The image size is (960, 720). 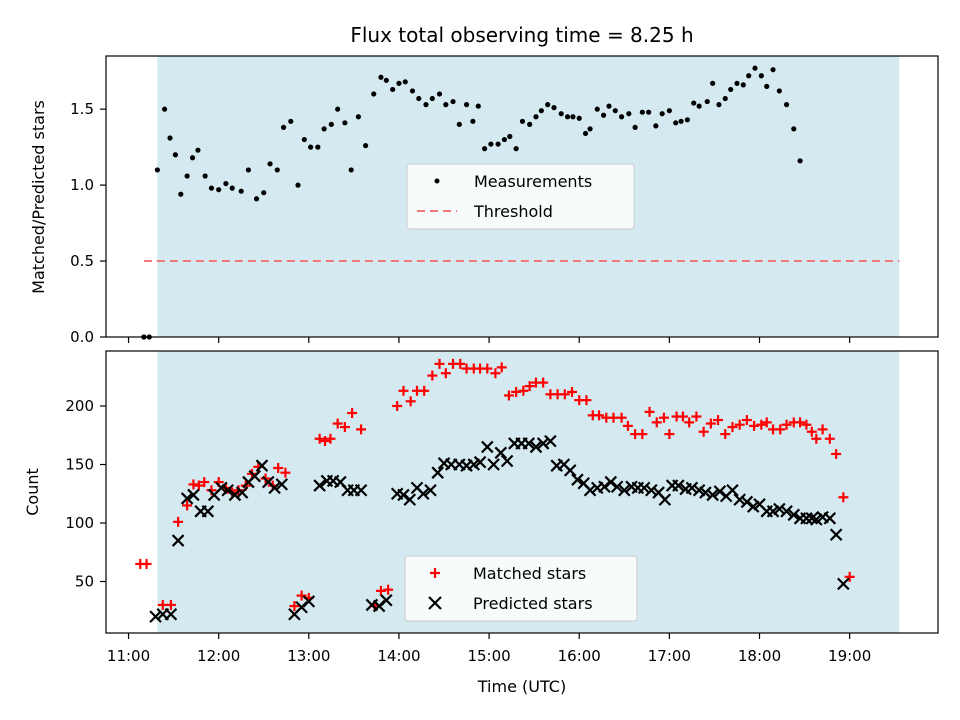 I want to click on legend-threshold: Threshold, so click(x=513, y=211).